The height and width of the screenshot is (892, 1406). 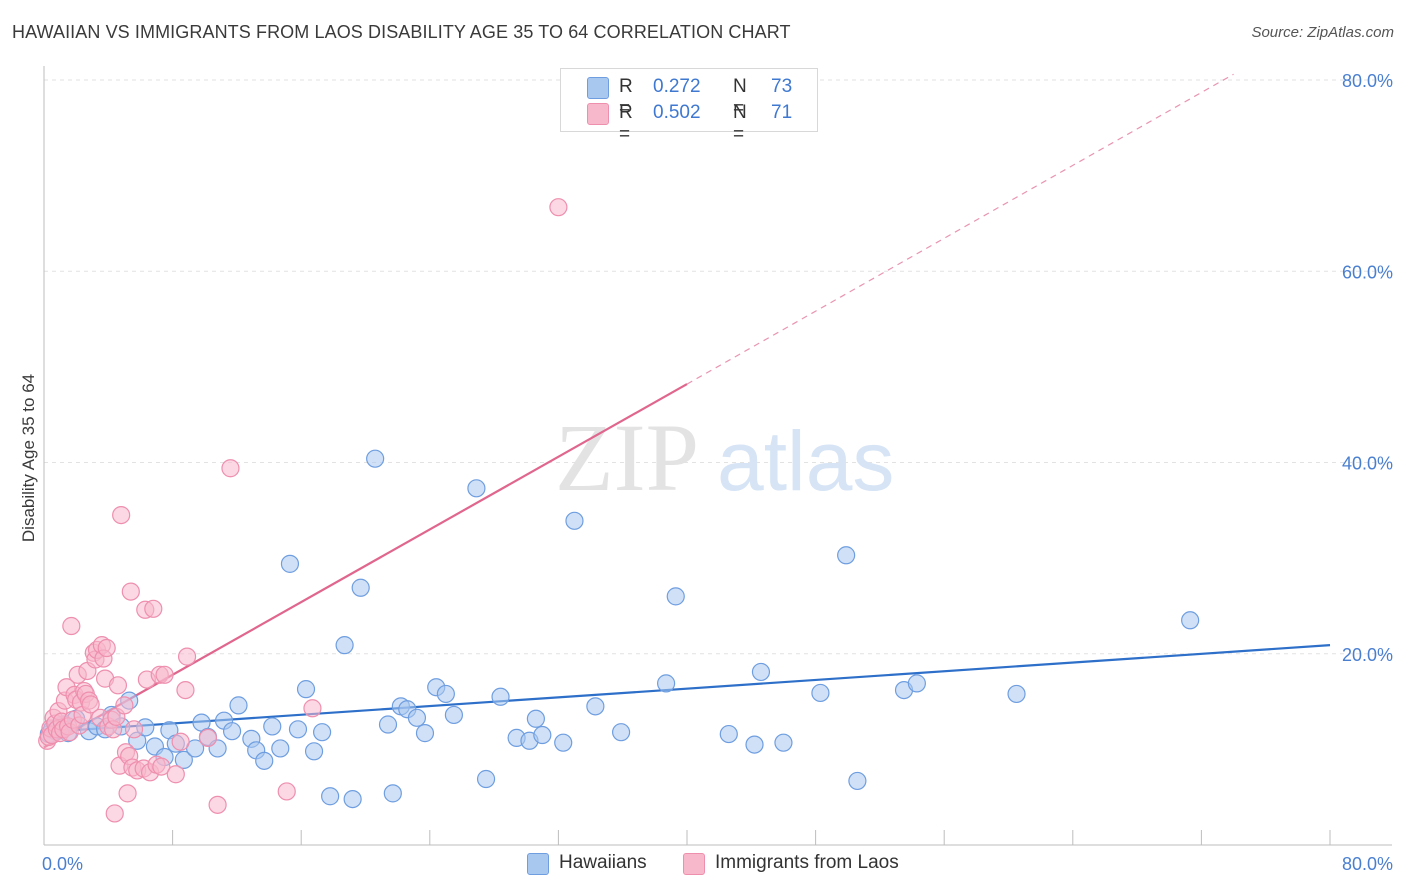 What do you see at coordinates (960, 229) in the screenshot?
I see `trend-line-laos-extension` at bounding box center [960, 229].